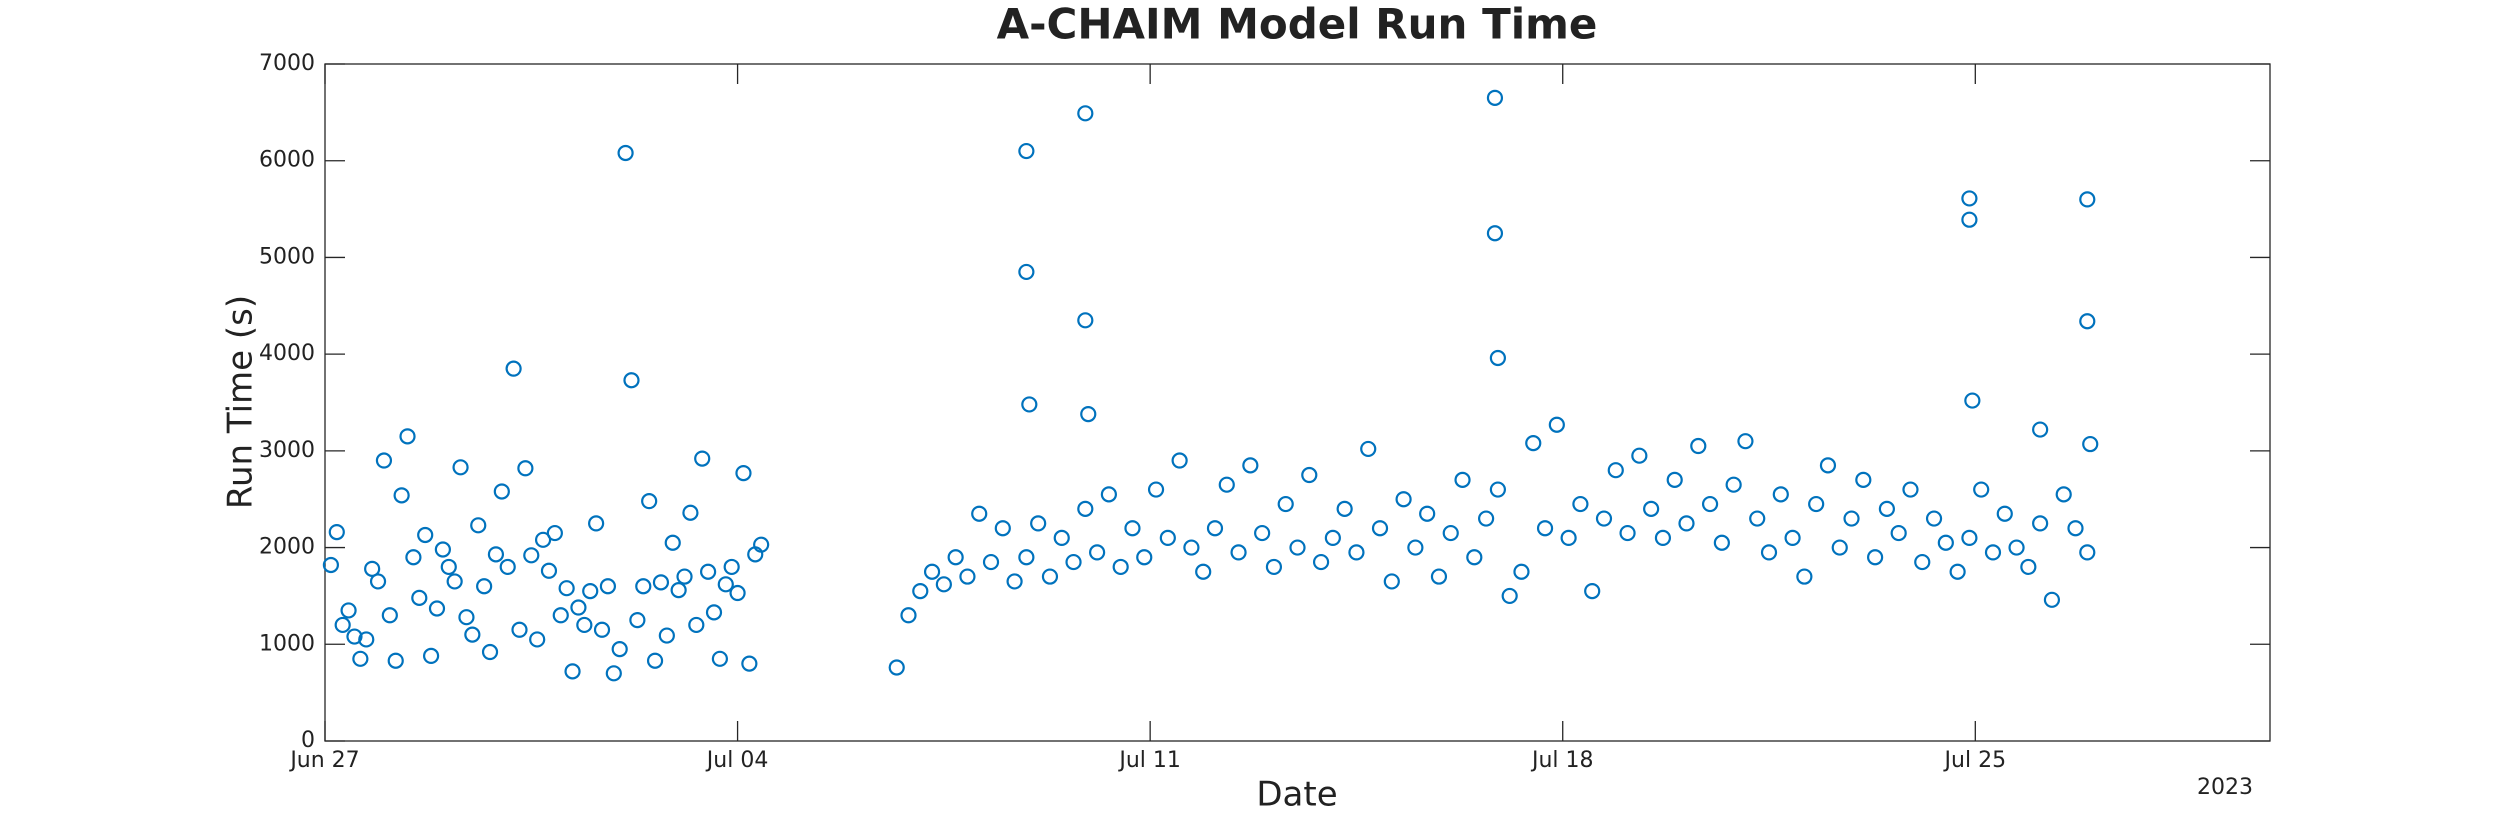  Describe the element at coordinates (241, 402) in the screenshot. I see `y-axis-label: Run Time (s)` at that location.